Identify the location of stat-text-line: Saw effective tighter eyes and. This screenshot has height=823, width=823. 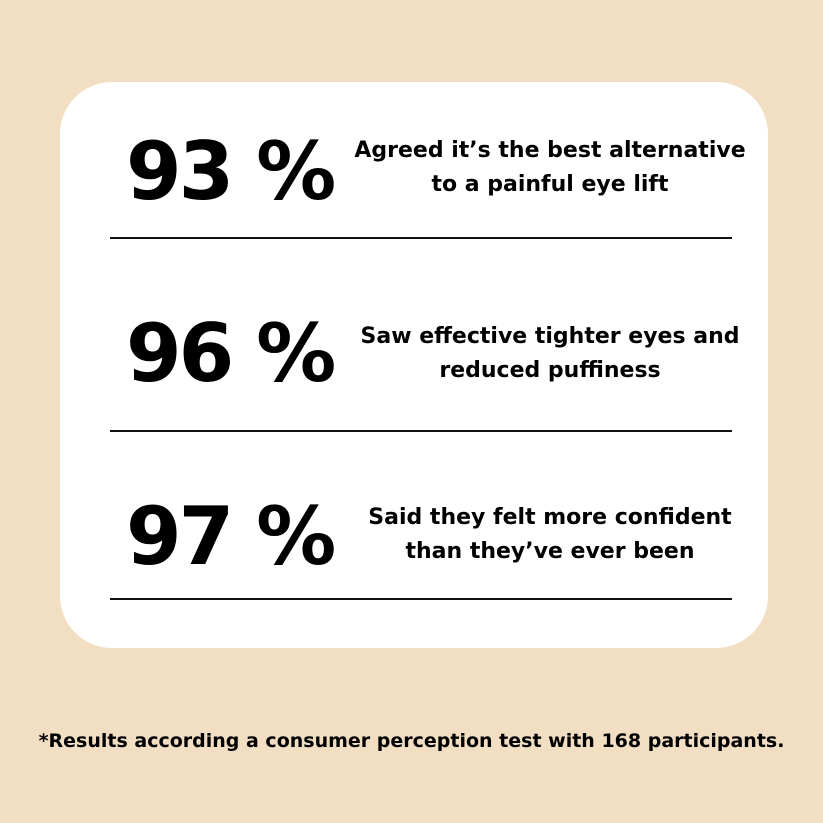
(550, 336).